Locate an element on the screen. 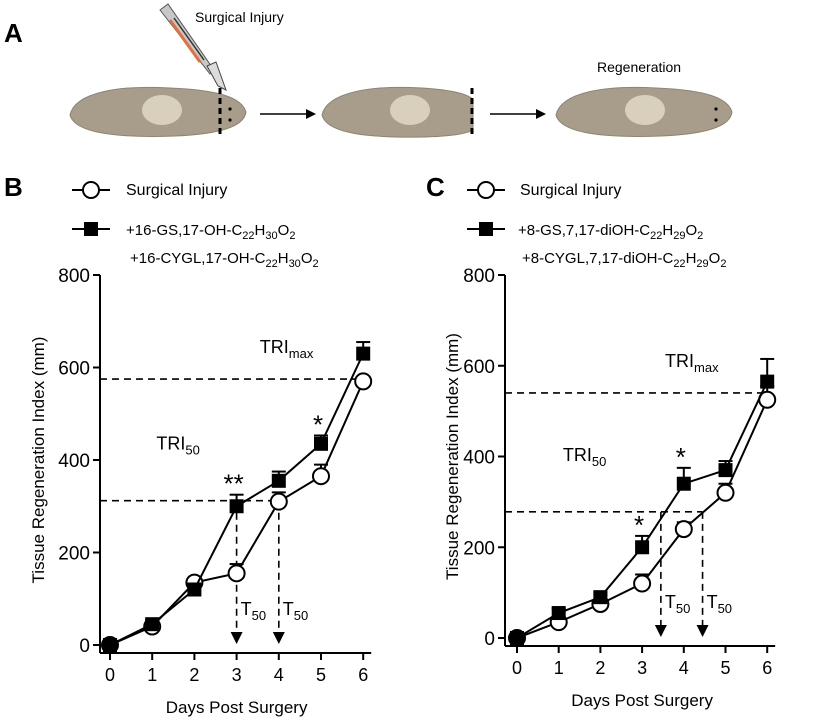 This screenshot has height=723, width=825. legend-filled-series-line1: +8-GS,7,17-diOH-C22H29O2 is located at coordinates (610, 232).